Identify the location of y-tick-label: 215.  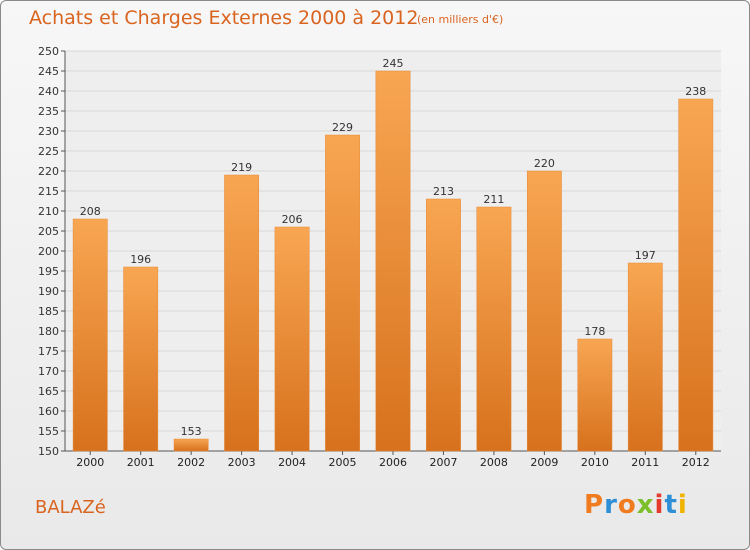
(48, 191).